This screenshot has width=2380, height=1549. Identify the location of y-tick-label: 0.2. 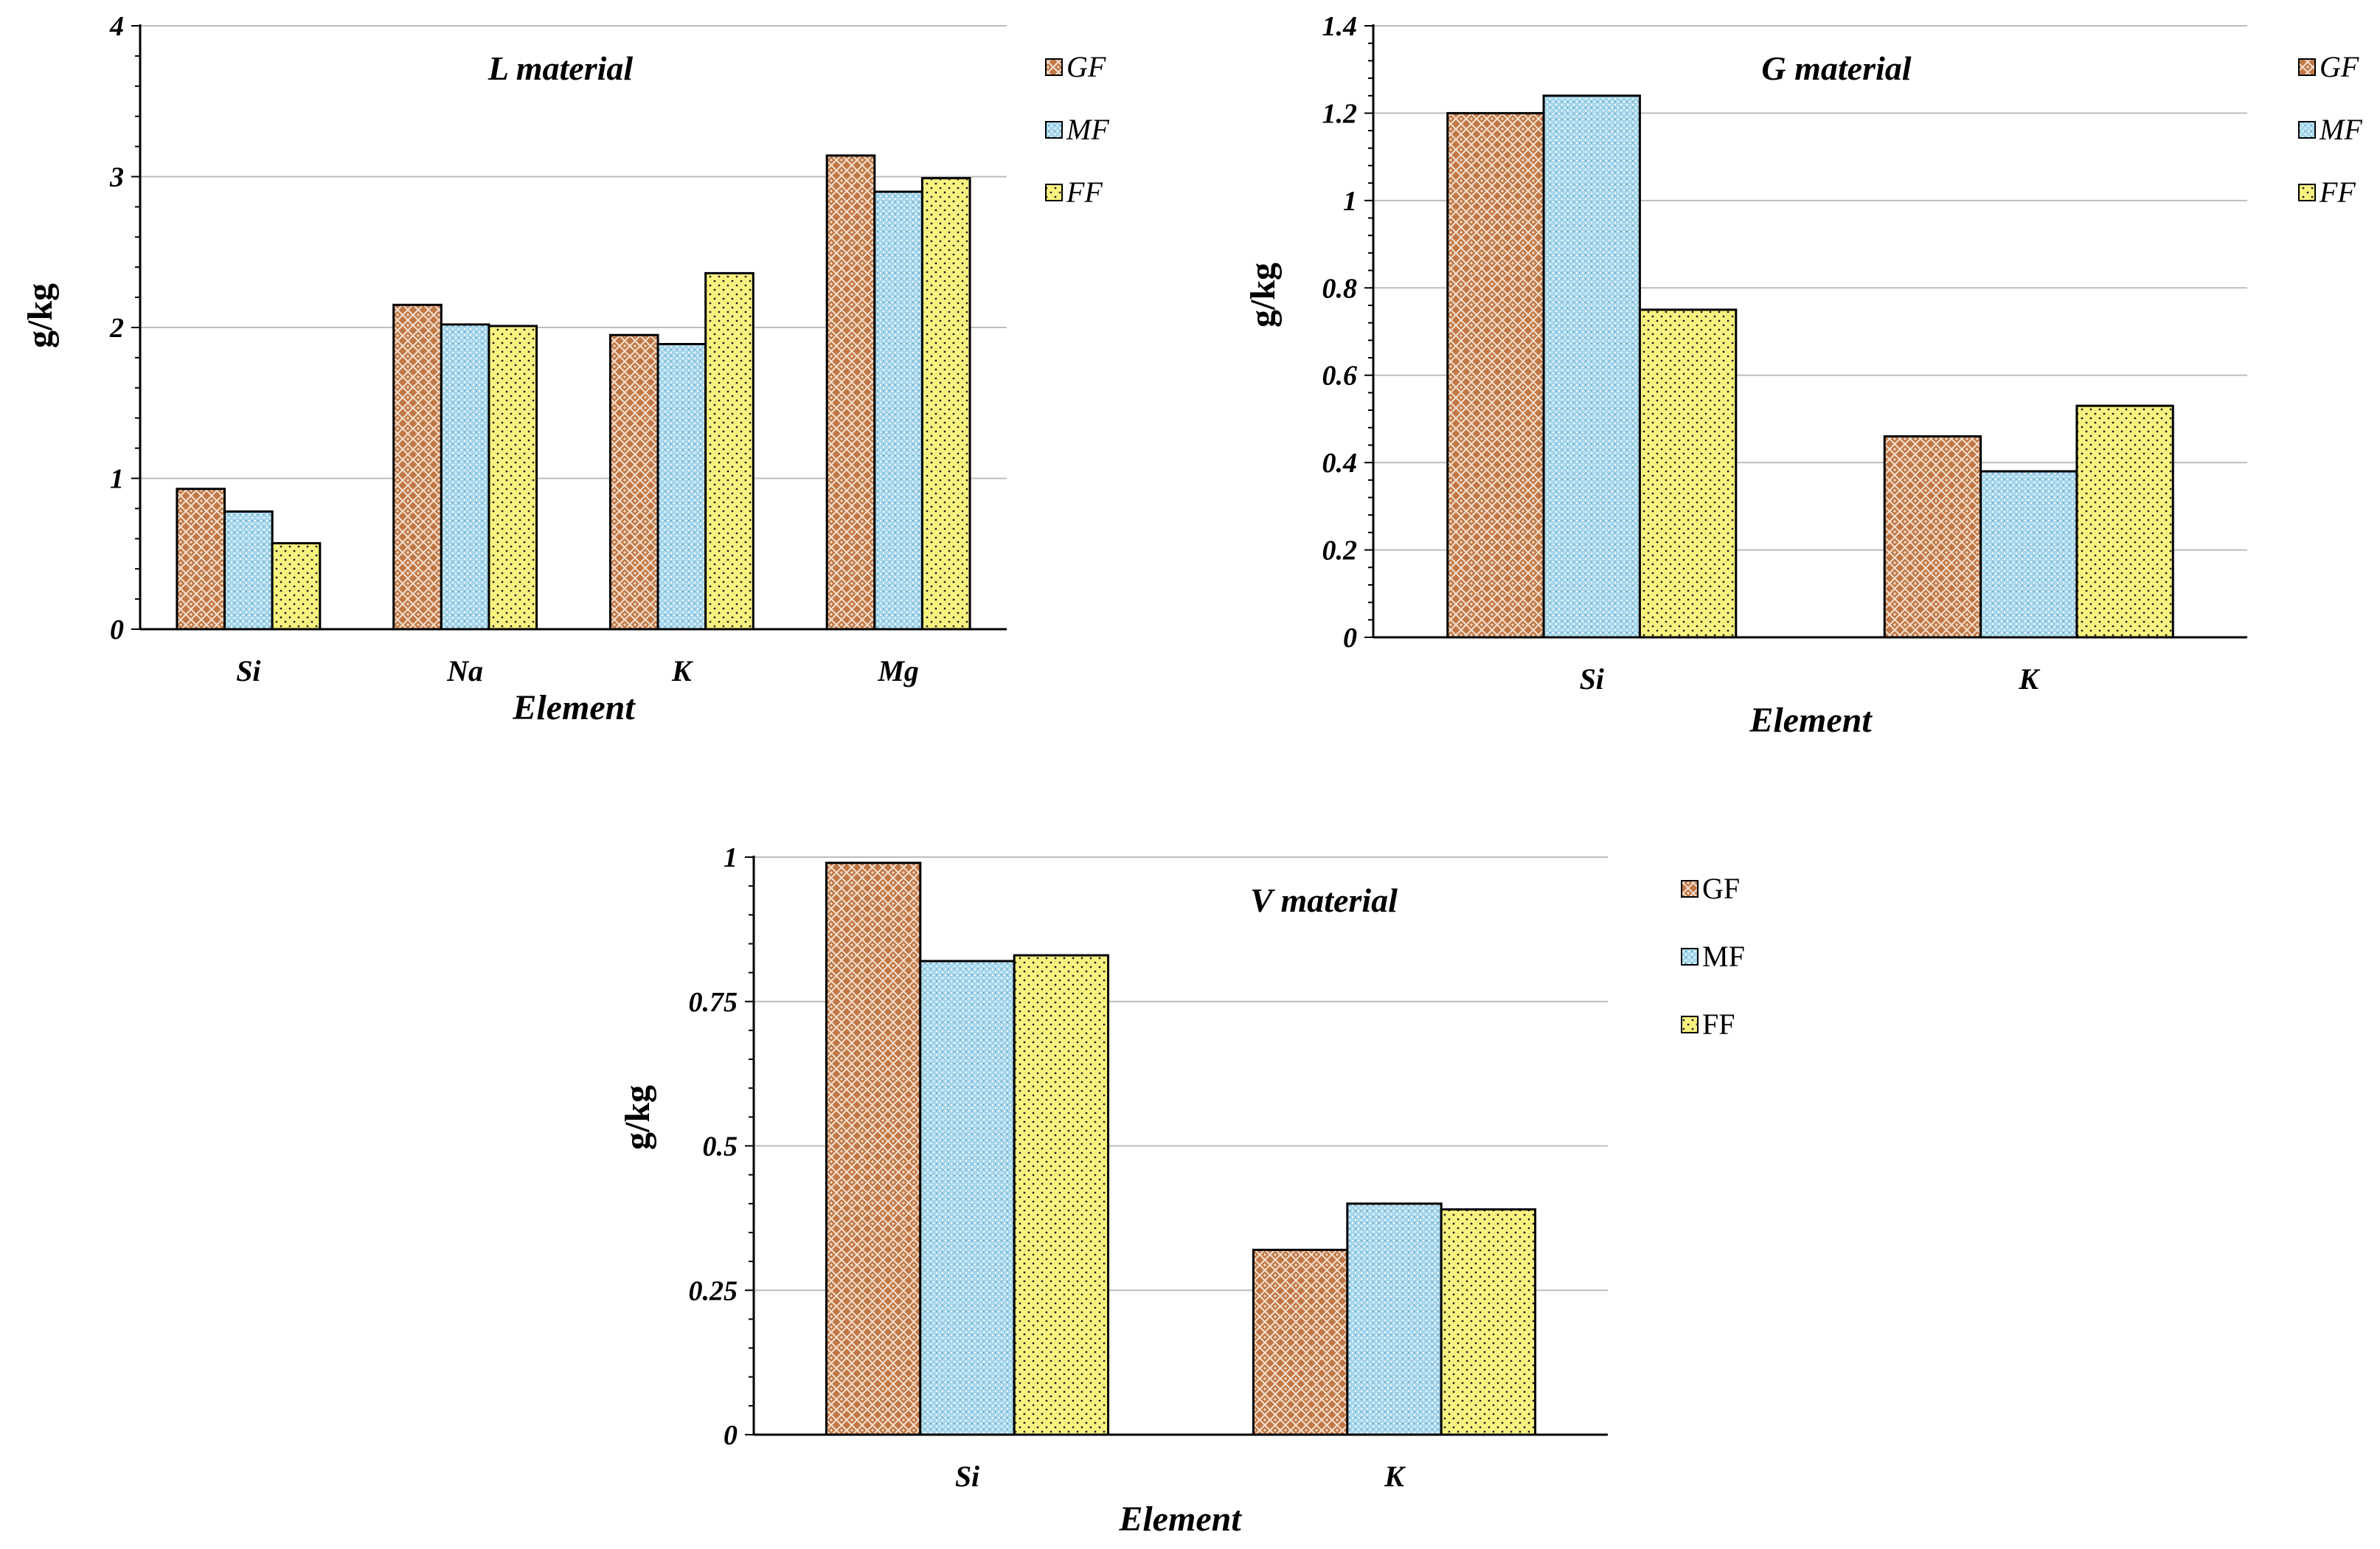
(1340, 551).